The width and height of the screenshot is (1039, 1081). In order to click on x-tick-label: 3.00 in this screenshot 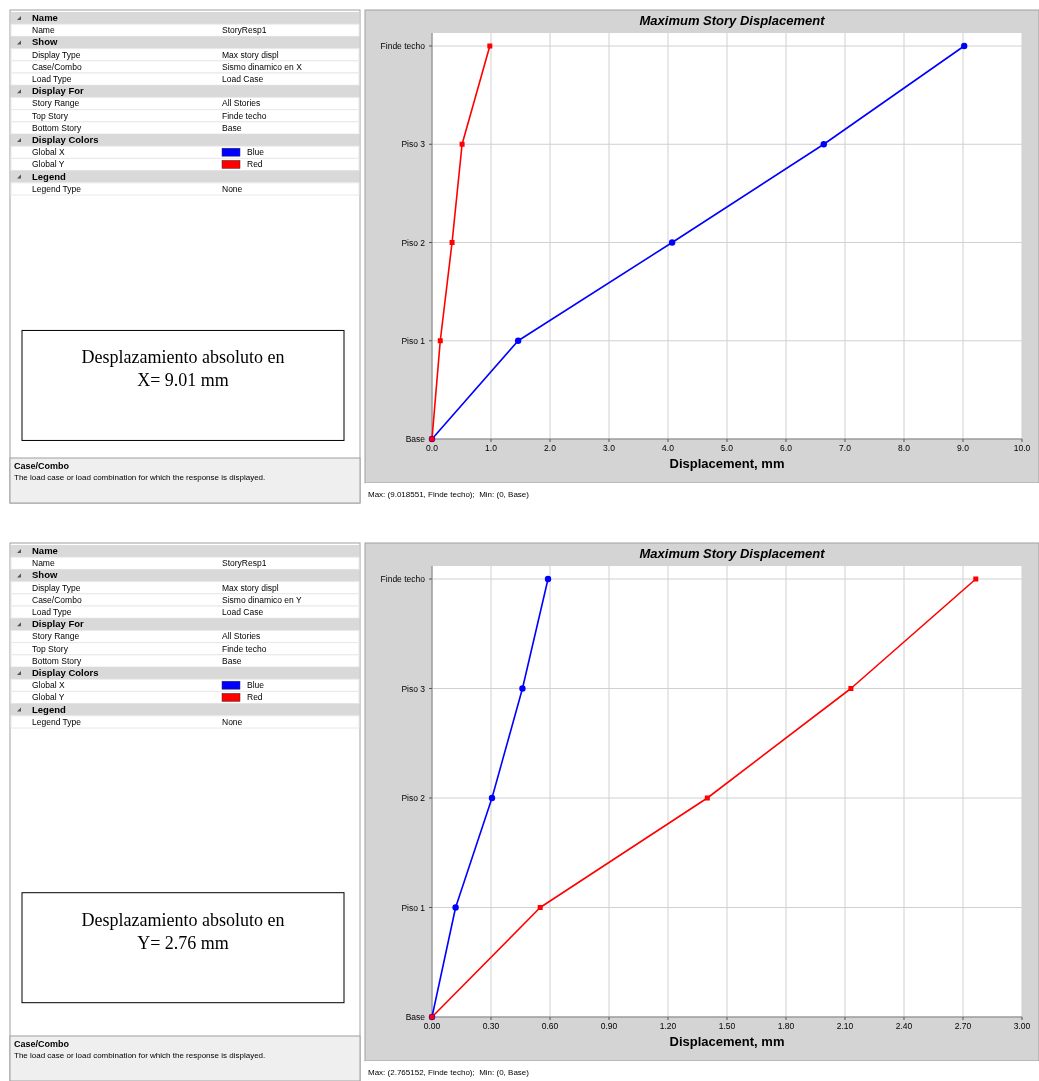, I will do `click(1022, 1026)`.